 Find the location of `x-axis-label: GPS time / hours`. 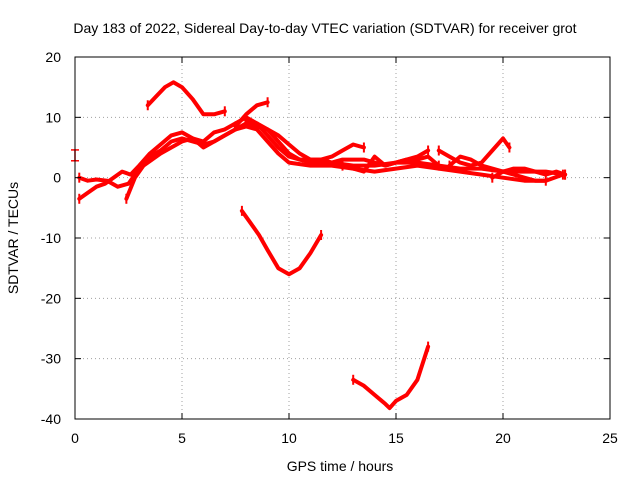

x-axis-label: GPS time / hours is located at coordinates (340, 466).